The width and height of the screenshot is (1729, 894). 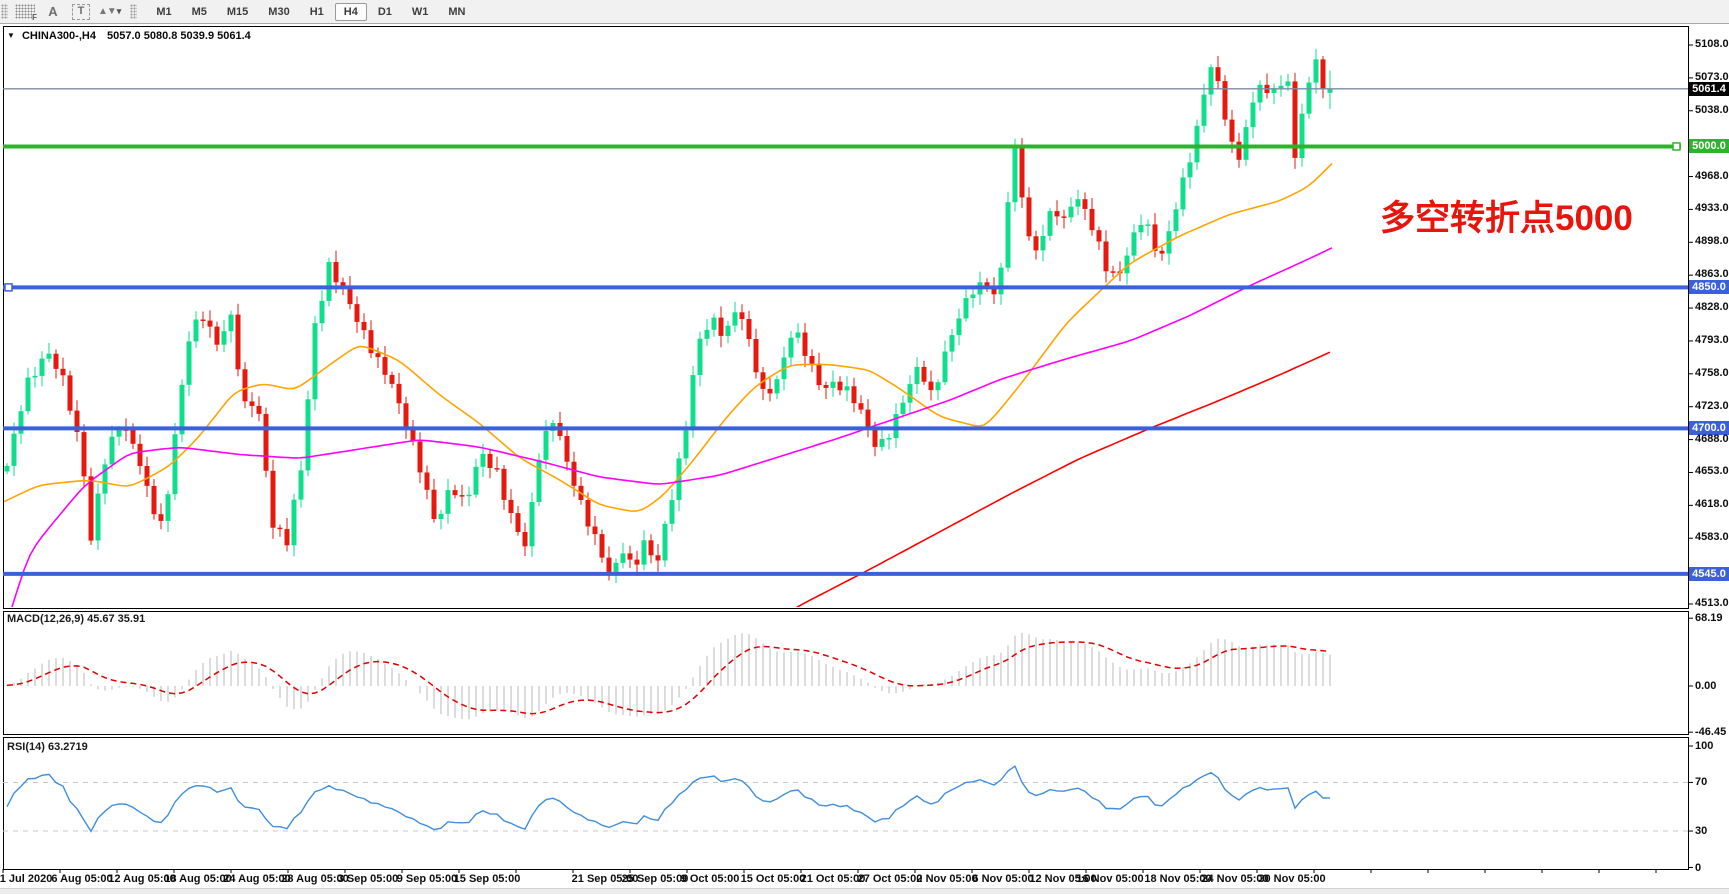 What do you see at coordinates (1701, 782) in the screenshot?
I see `rsi-scale-70: 70` at bounding box center [1701, 782].